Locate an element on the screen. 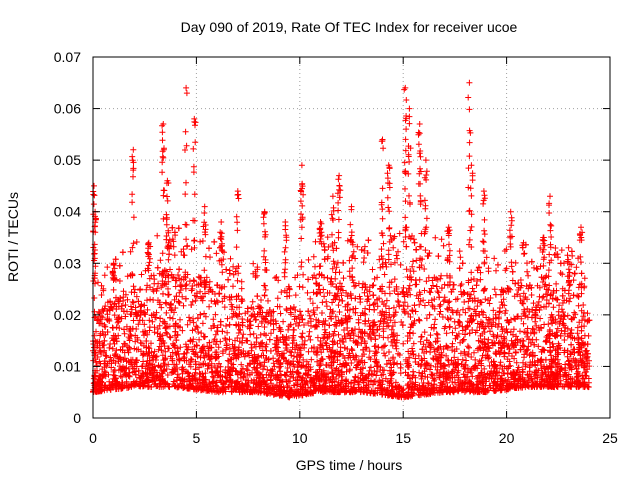  y-tick-label: 0.03 is located at coordinates (67, 263).